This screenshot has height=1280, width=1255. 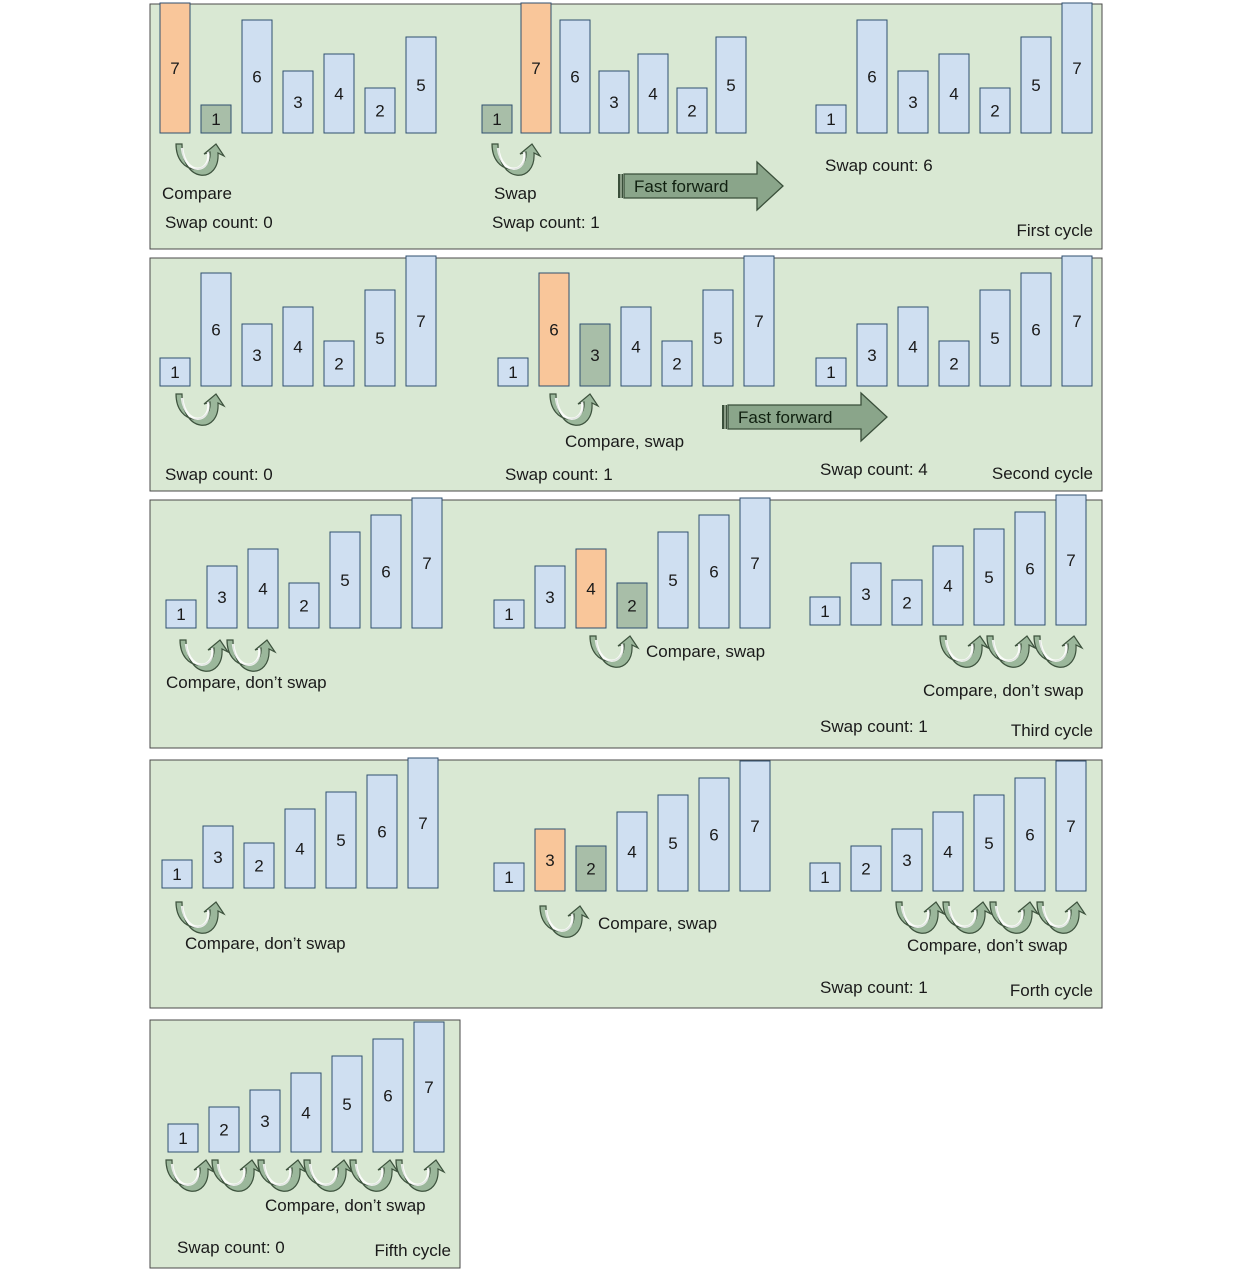 I want to click on fast-forward: Fast forward, so click(x=701, y=186).